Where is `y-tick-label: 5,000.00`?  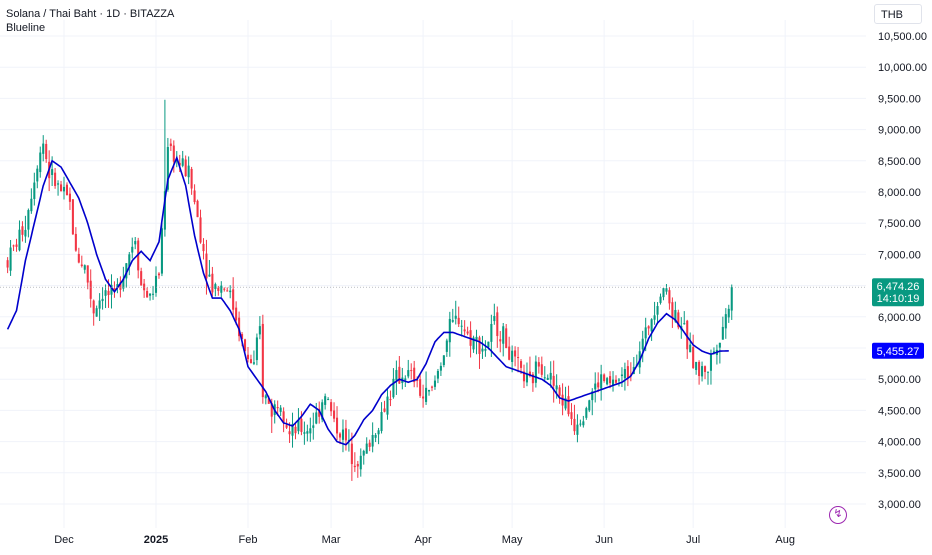 y-tick-label: 5,000.00 is located at coordinates (899, 380).